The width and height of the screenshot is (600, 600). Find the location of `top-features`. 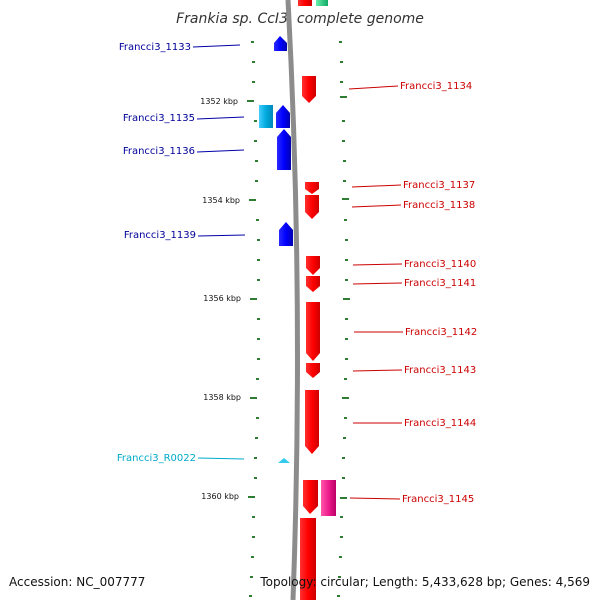

top-features is located at coordinates (313, 3).